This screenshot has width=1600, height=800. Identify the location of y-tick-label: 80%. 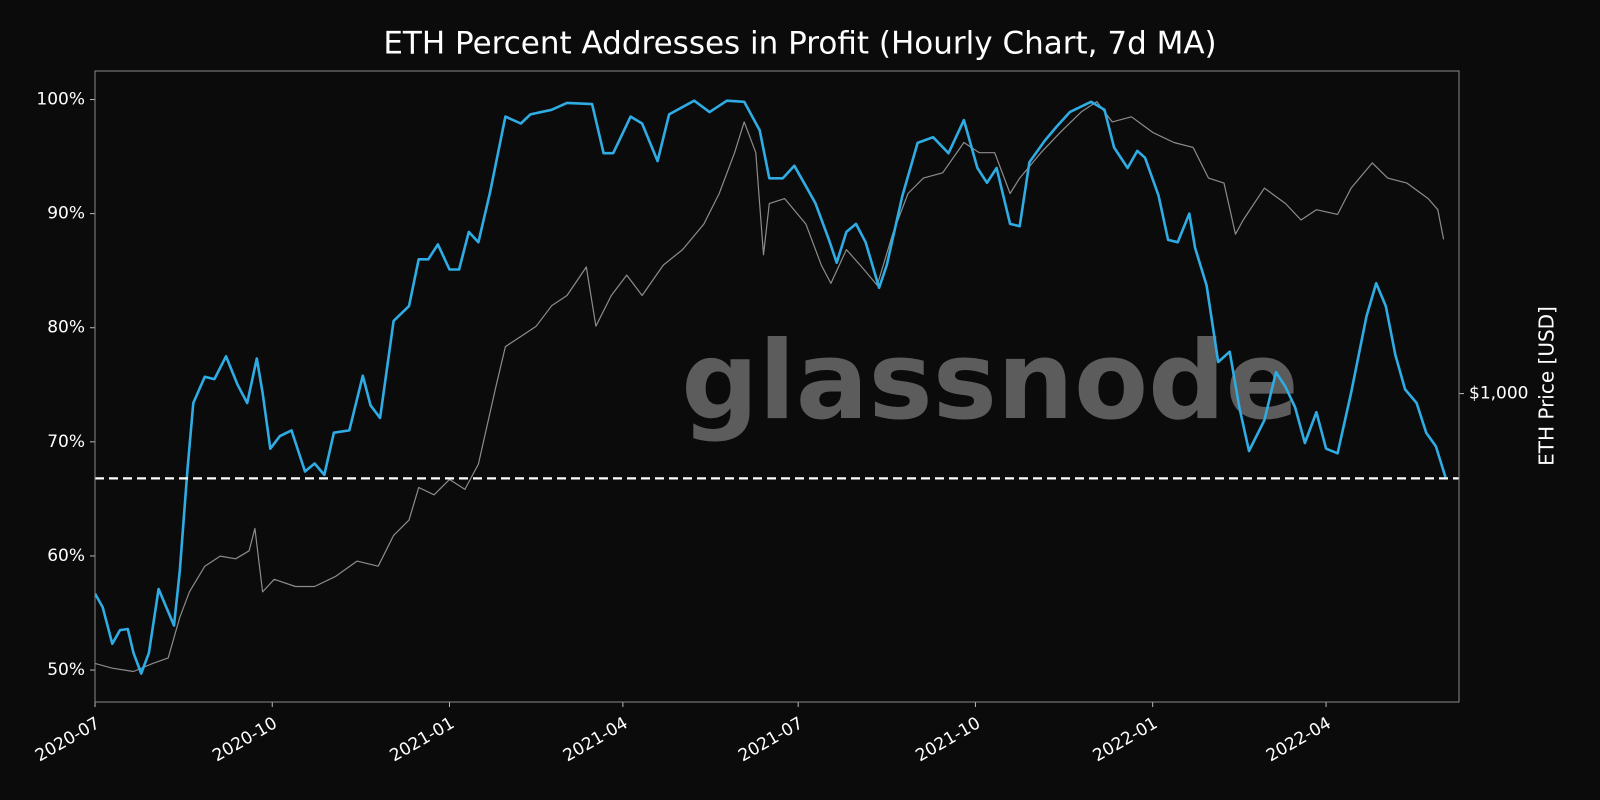
(66, 328).